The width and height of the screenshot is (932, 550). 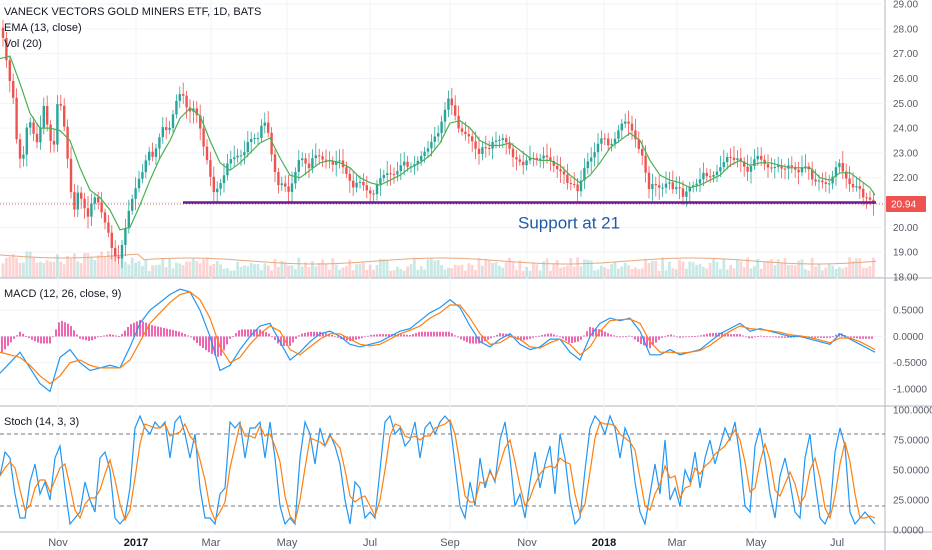 I want to click on time-tick-label: Mar, so click(x=677, y=543).